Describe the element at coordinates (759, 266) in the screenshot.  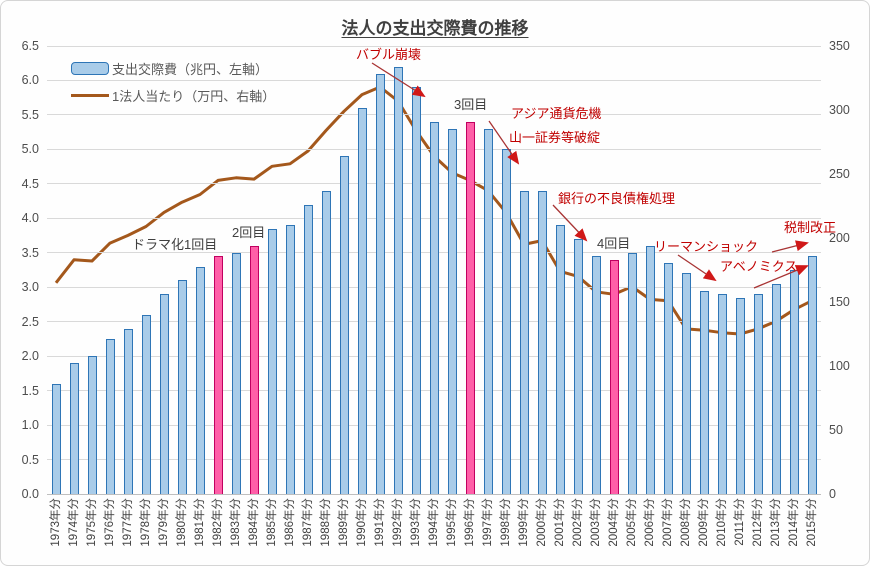
I see `annotation-アベノミクス: アベノミクス` at that location.